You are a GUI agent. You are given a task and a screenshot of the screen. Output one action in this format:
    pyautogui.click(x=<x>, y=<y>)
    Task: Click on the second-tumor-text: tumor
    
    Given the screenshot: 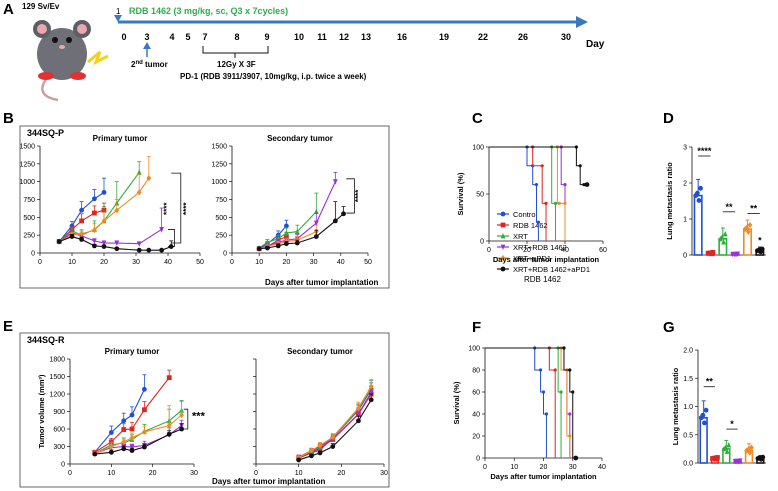 What is the action you would take?
    pyautogui.click(x=155, y=64)
    